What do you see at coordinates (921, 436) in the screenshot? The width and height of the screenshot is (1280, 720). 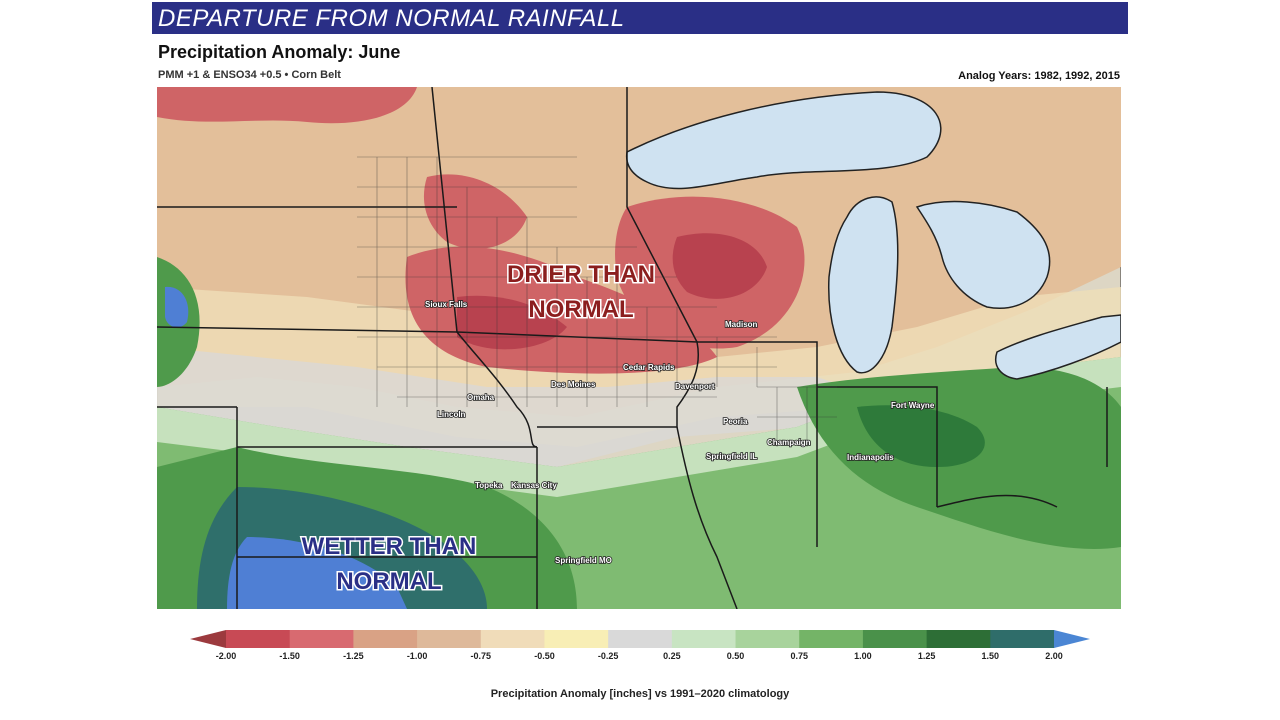 I see `wet-zone-east-strong` at bounding box center [921, 436].